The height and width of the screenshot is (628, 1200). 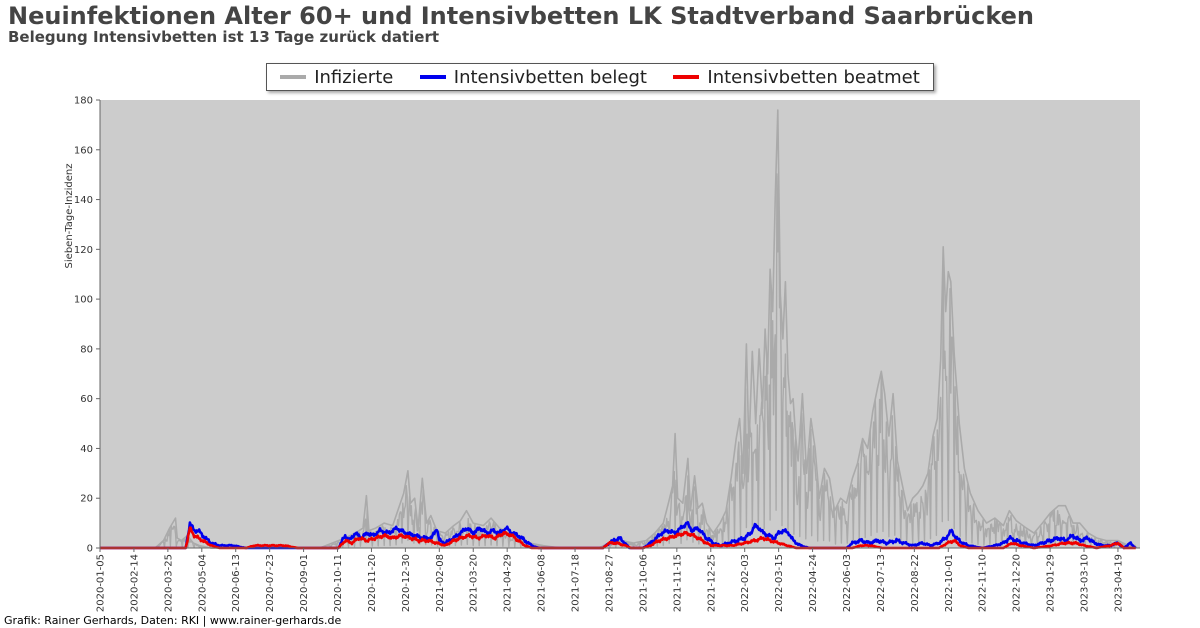 What do you see at coordinates (643, 583) in the screenshot?
I see `x-tick-label: 2021-10-06` at bounding box center [643, 583].